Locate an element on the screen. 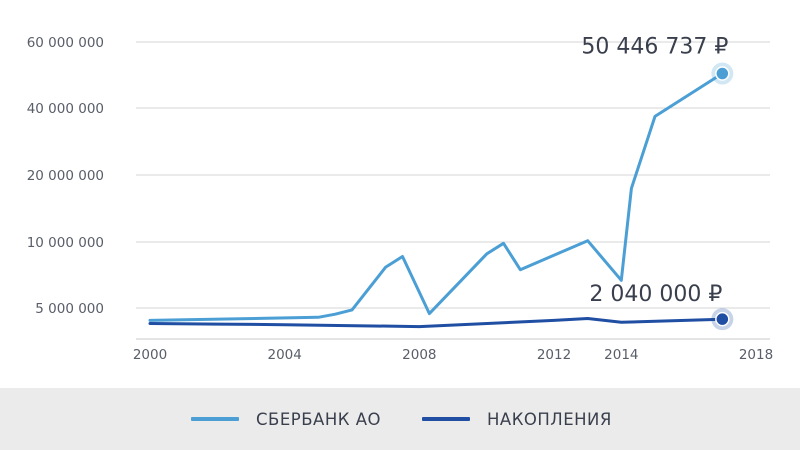 The height and width of the screenshot is (450, 800). y-tick-label: 10 000 000 is located at coordinates (65, 243).